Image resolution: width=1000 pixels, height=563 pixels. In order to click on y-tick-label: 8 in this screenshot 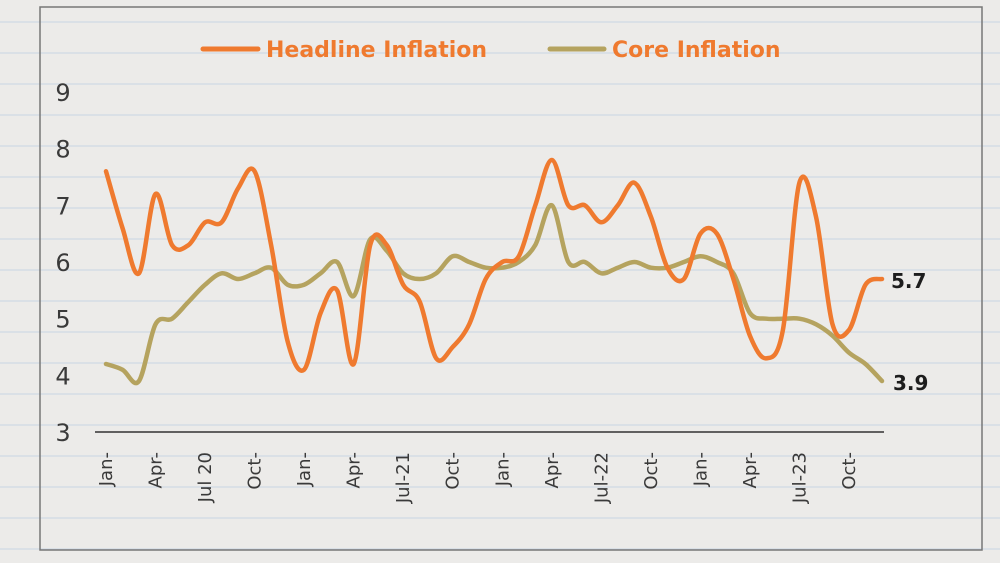, I will do `click(62, 150)`.